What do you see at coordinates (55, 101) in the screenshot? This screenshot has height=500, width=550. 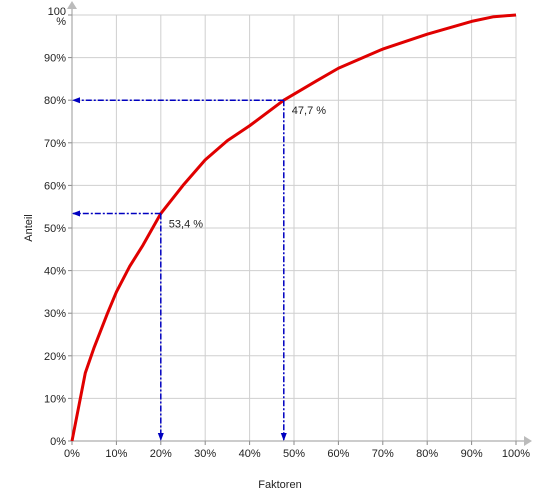 I see `y-tick-label: 80%` at bounding box center [55, 101].